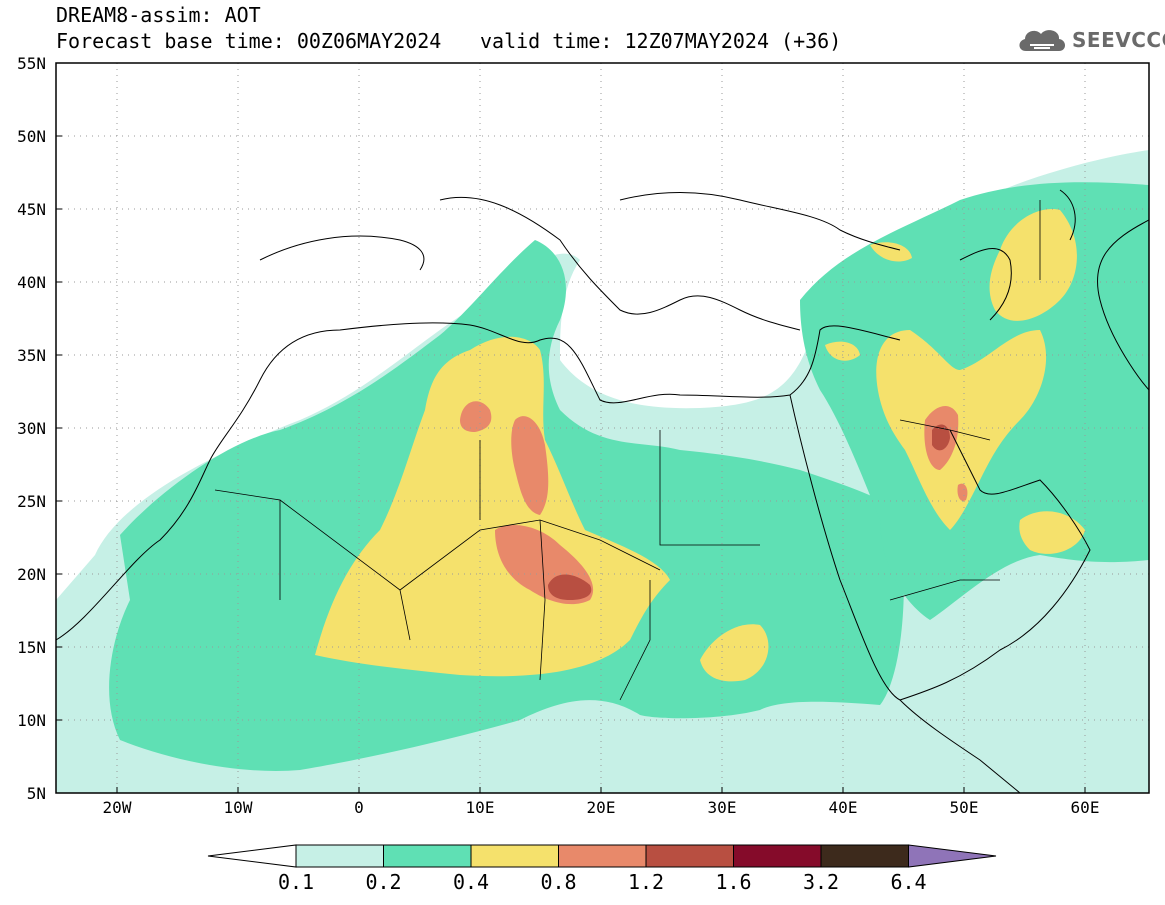  What do you see at coordinates (296, 882) in the screenshot?
I see `colorbar-label-0.1: 0.1` at bounding box center [296, 882].